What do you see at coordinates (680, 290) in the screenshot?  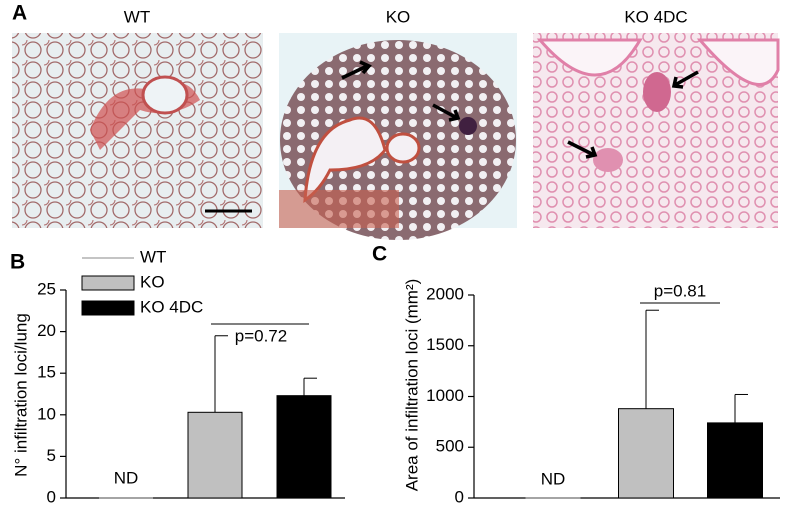 I see `annotation: p=0.81` at bounding box center [680, 290].